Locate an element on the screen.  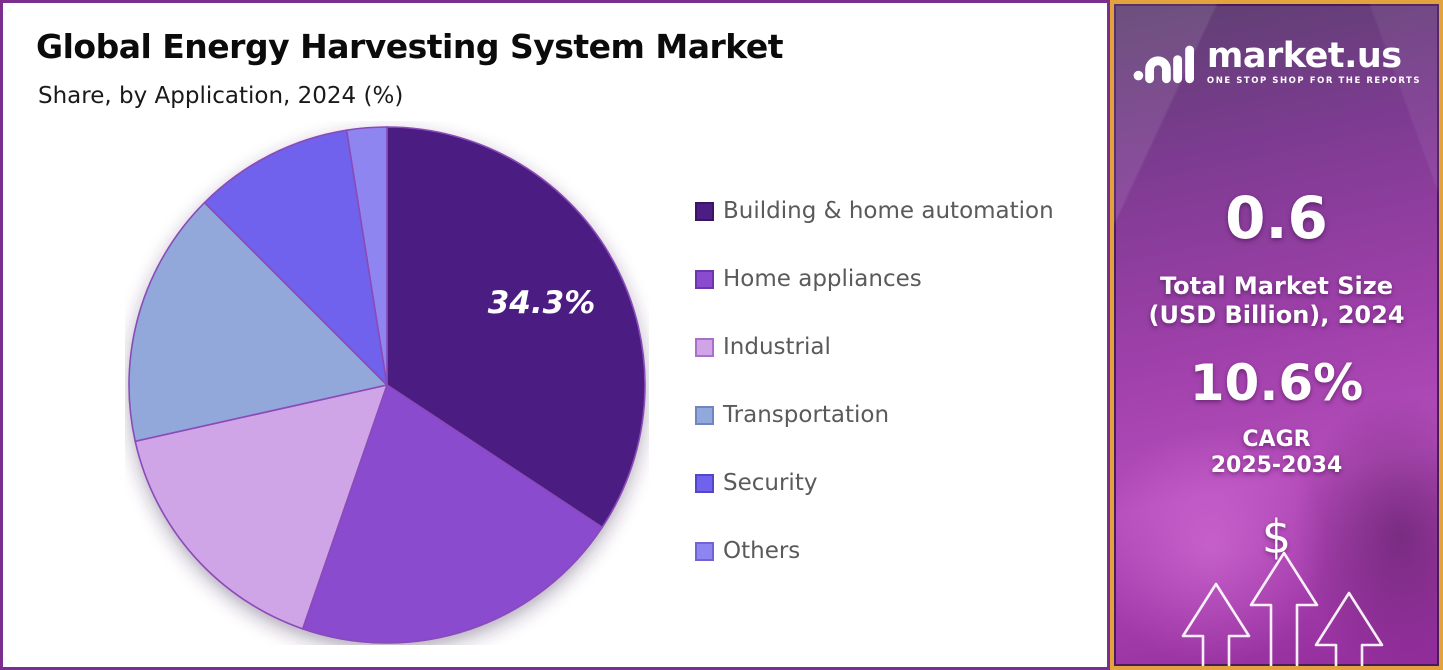
market-size-sublabel: (USD Billion), 2024 is located at coordinates (1276, 315).